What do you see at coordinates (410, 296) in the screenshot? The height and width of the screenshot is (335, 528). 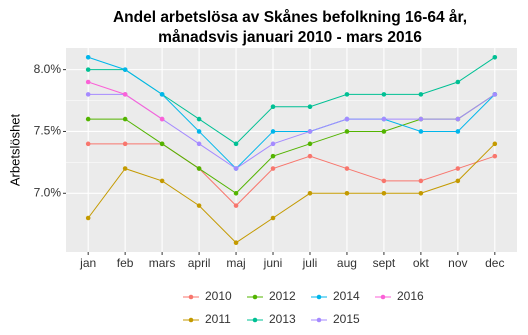 I see `legend-label: 2016` at bounding box center [410, 296].